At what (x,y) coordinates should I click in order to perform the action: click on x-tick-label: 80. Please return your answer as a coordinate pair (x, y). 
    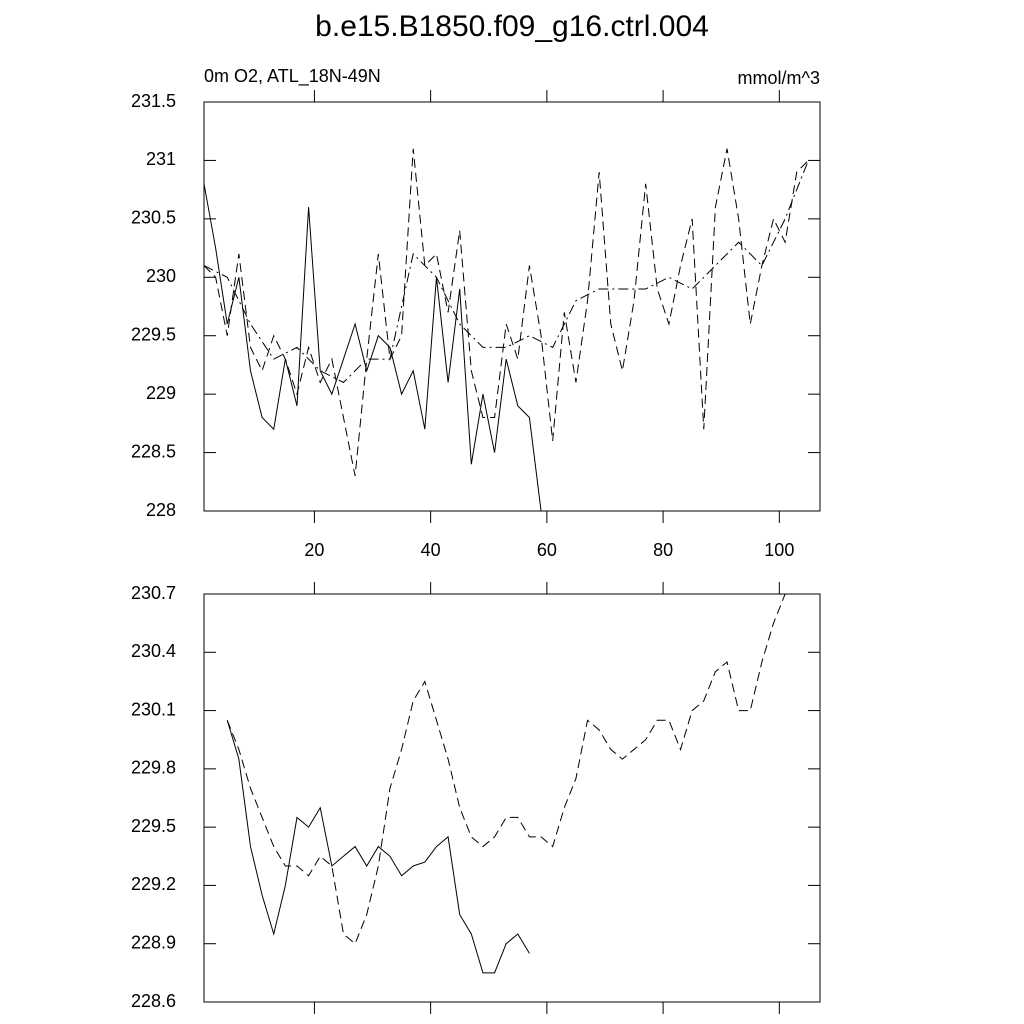
    Looking at the image, I should click on (663, 550).